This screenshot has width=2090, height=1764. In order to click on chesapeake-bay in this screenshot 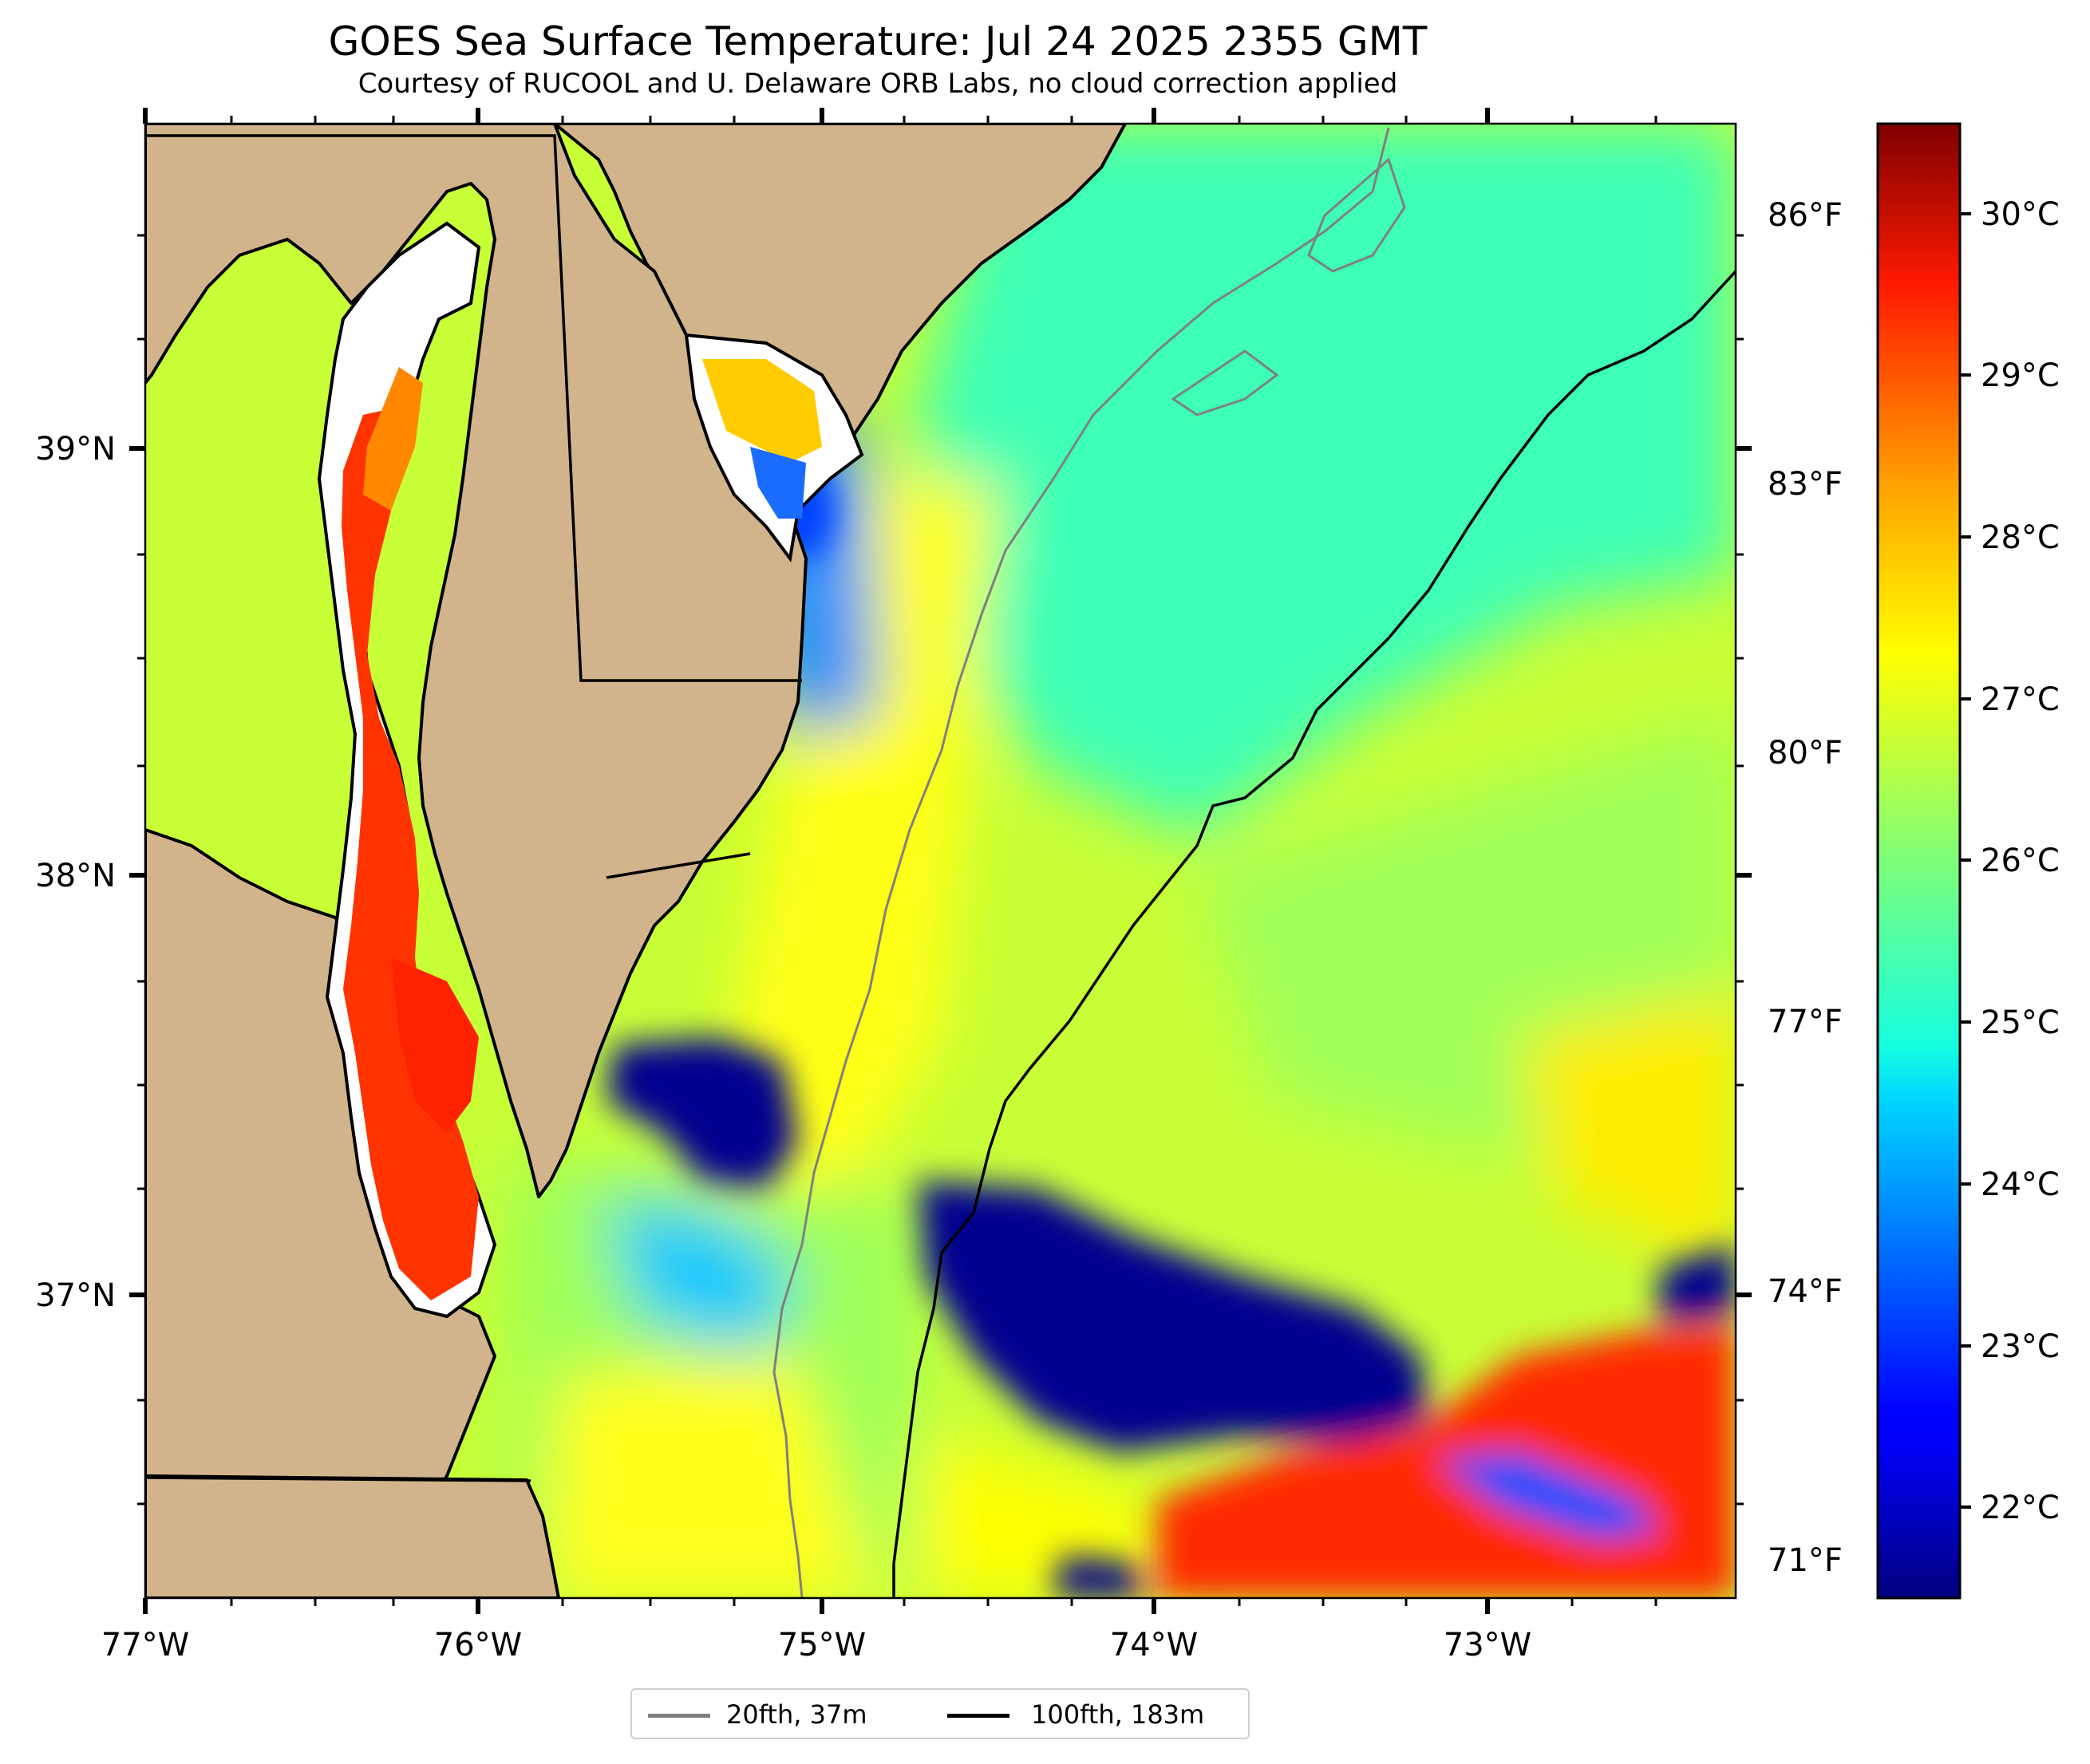, I will do `click(407, 770)`.